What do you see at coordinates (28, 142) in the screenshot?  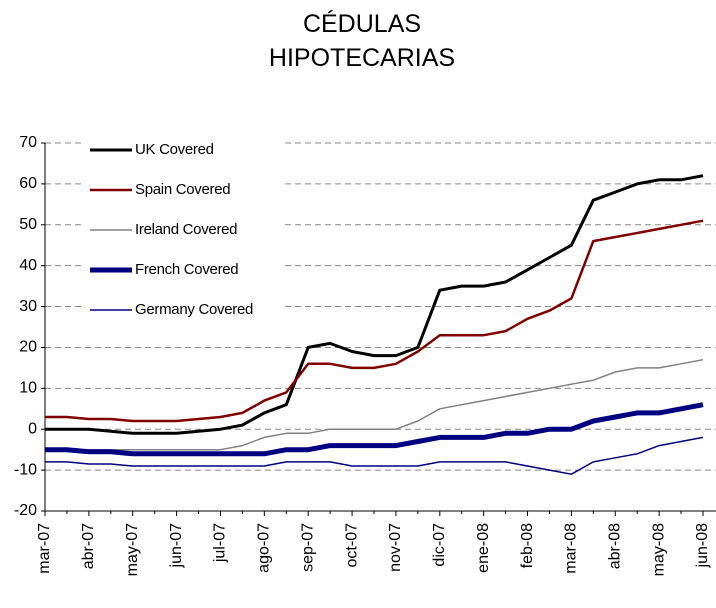 I see `y-tick-label: 70` at bounding box center [28, 142].